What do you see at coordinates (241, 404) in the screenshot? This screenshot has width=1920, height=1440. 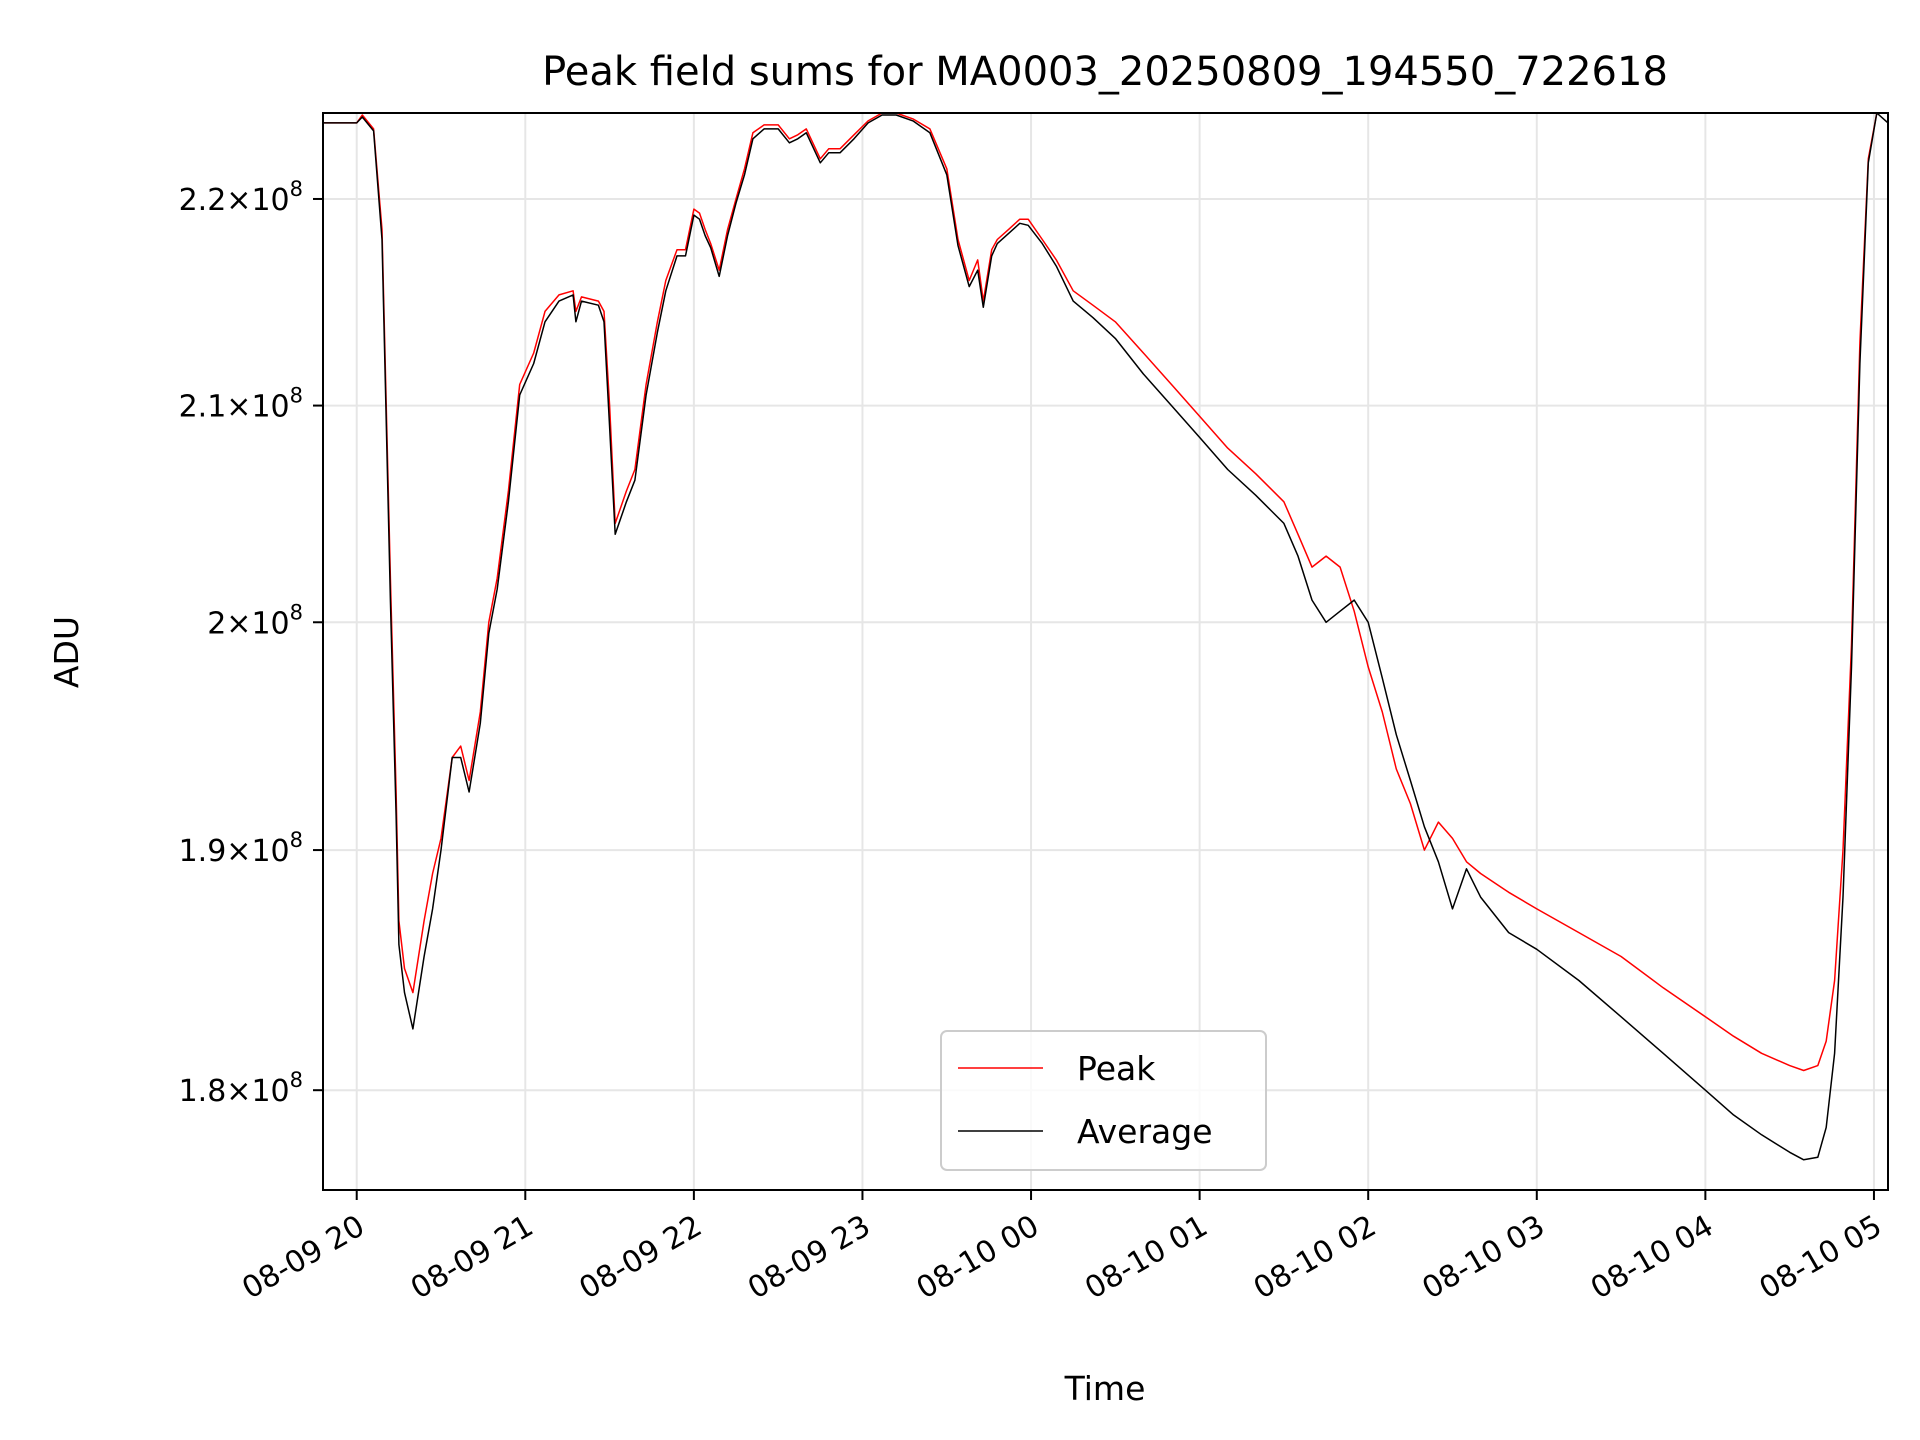 I see `y-tick-label: 2.1×108` at bounding box center [241, 404].